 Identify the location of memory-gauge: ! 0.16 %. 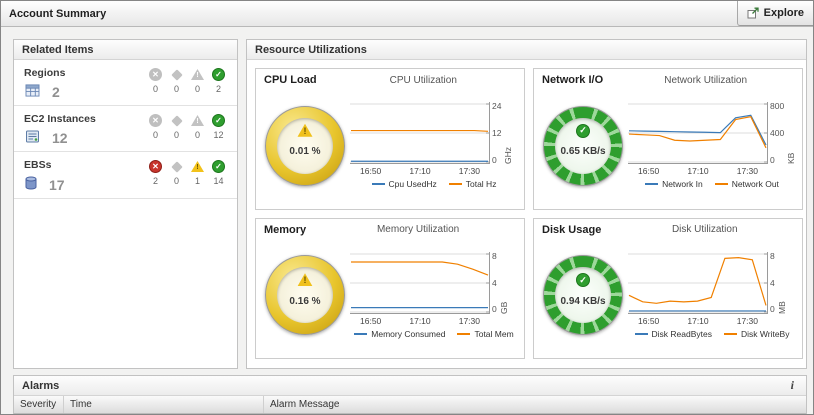
(305, 295).